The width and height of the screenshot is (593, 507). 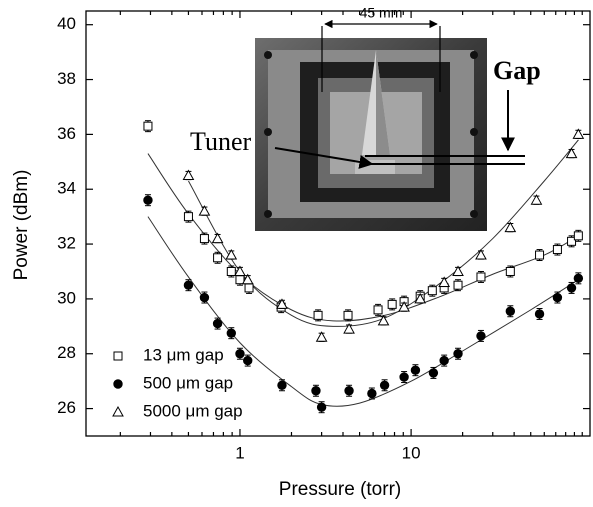 What do you see at coordinates (193, 410) in the screenshot?
I see `legend-label: 5000 μm gap` at bounding box center [193, 410].